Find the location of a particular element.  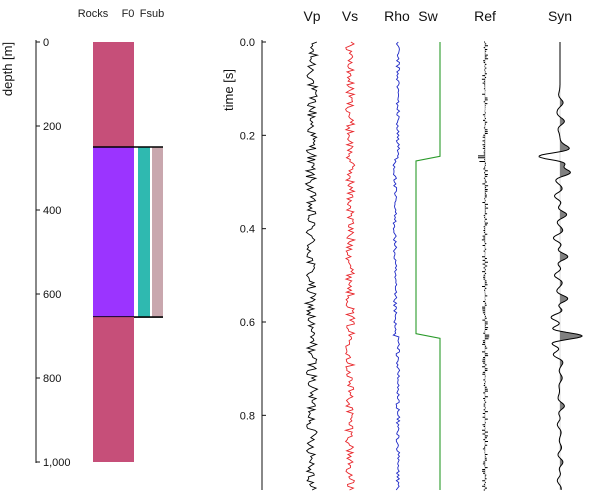

time-axis-label: time [s] is located at coordinates (228, 90).